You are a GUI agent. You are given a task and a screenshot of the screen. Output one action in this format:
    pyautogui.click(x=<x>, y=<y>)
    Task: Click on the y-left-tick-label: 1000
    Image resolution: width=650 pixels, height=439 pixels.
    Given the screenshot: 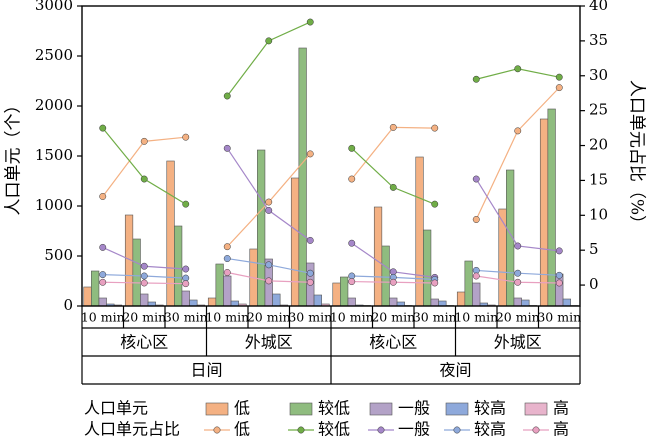 What is the action you would take?
    pyautogui.click(x=54, y=205)
    